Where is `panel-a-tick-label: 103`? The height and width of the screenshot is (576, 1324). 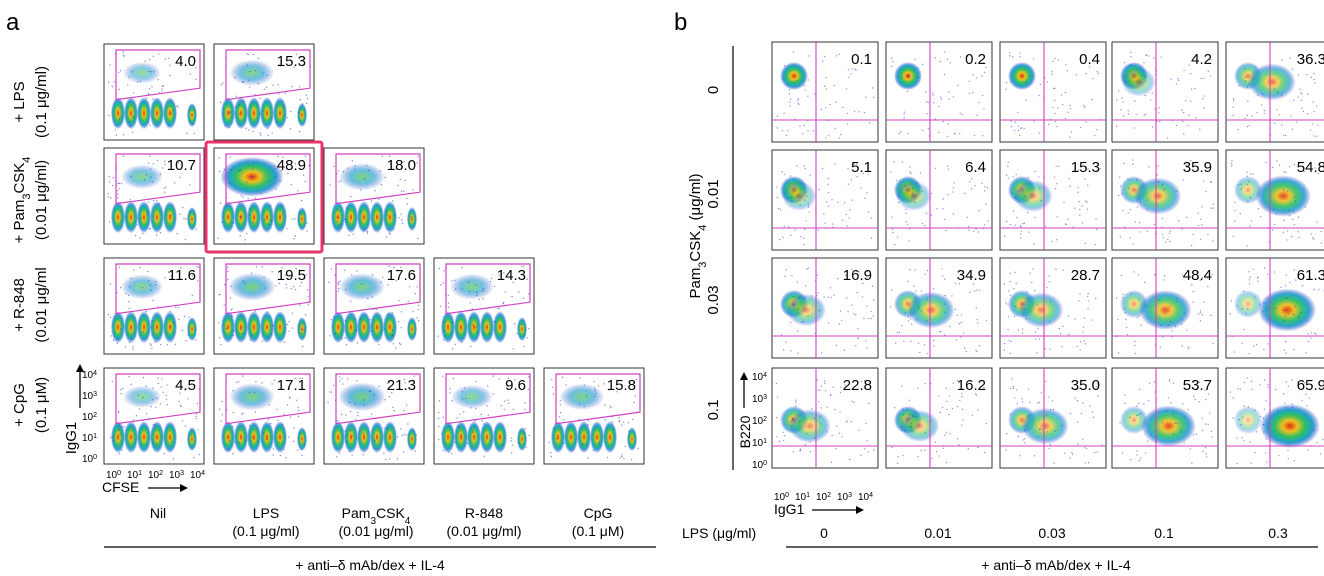 panel-a-tick-label: 103 is located at coordinates (176, 476).